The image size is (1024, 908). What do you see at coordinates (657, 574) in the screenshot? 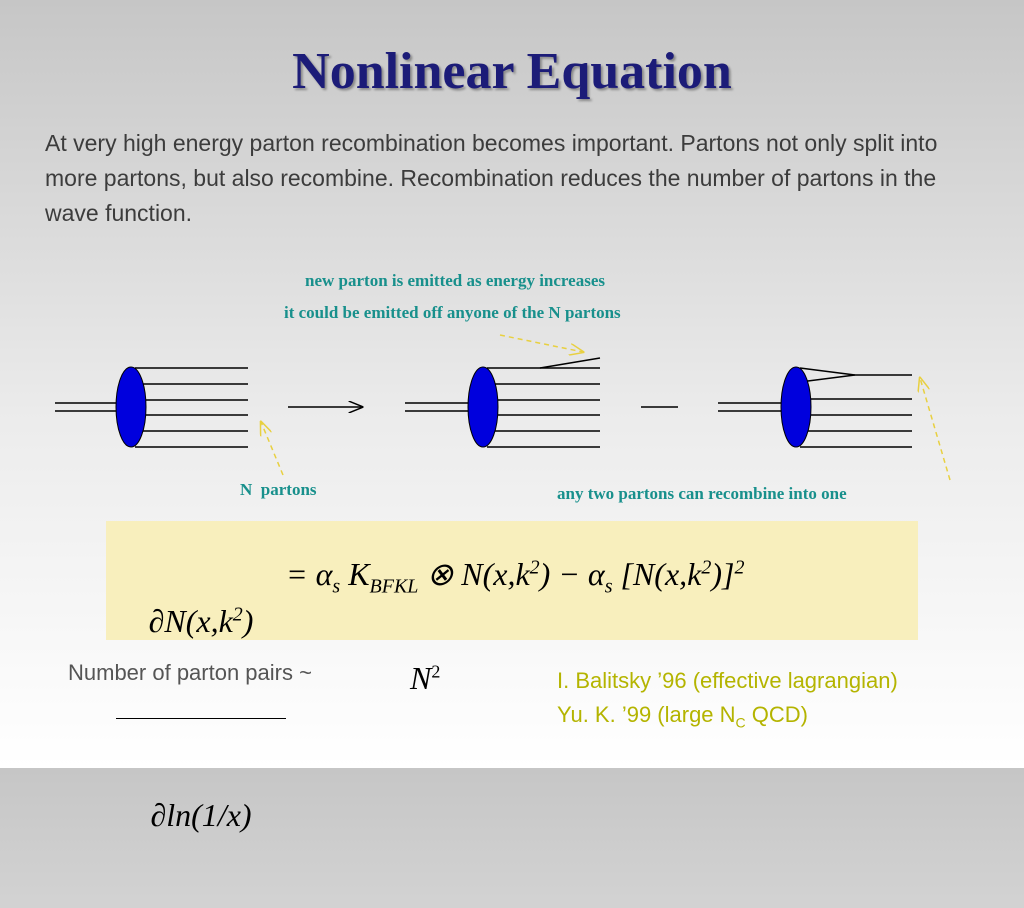
I see `math-text: [N(x,k` at bounding box center [657, 574].